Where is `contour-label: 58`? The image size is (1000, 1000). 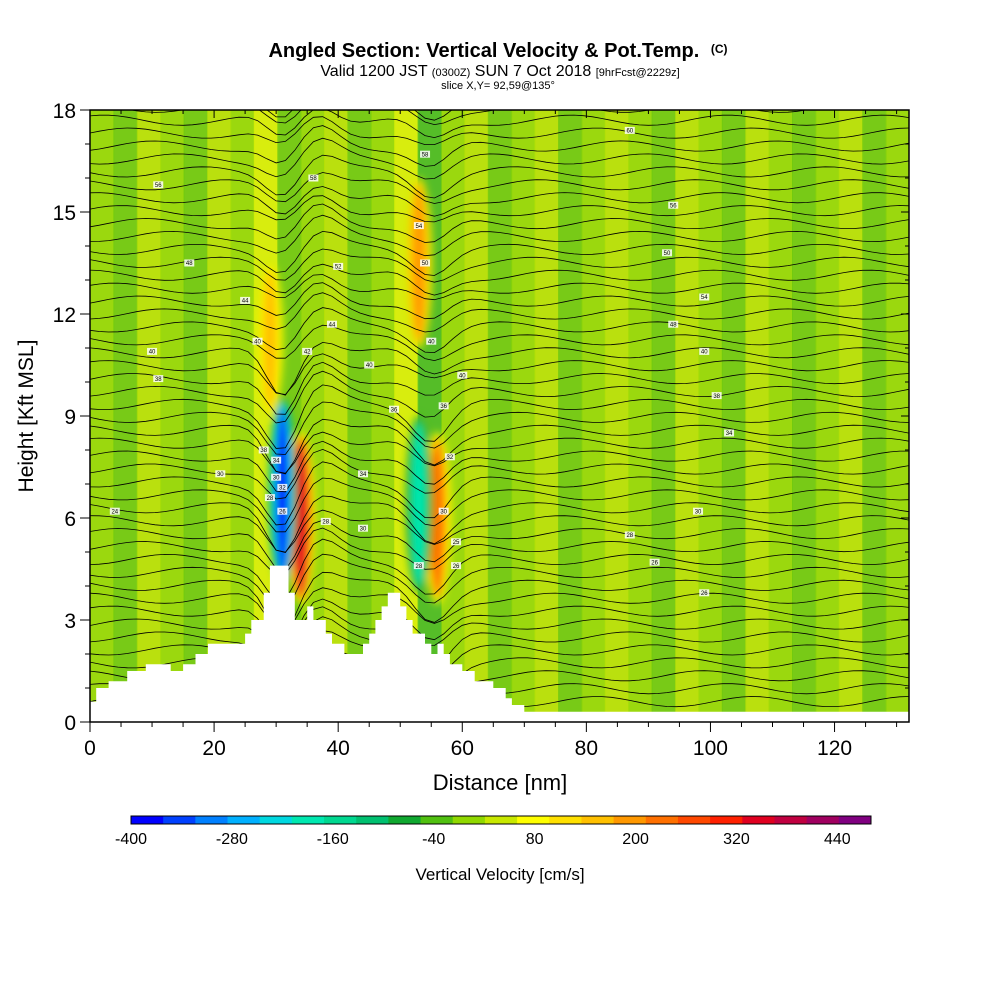 contour-label: 58 is located at coordinates (313, 178).